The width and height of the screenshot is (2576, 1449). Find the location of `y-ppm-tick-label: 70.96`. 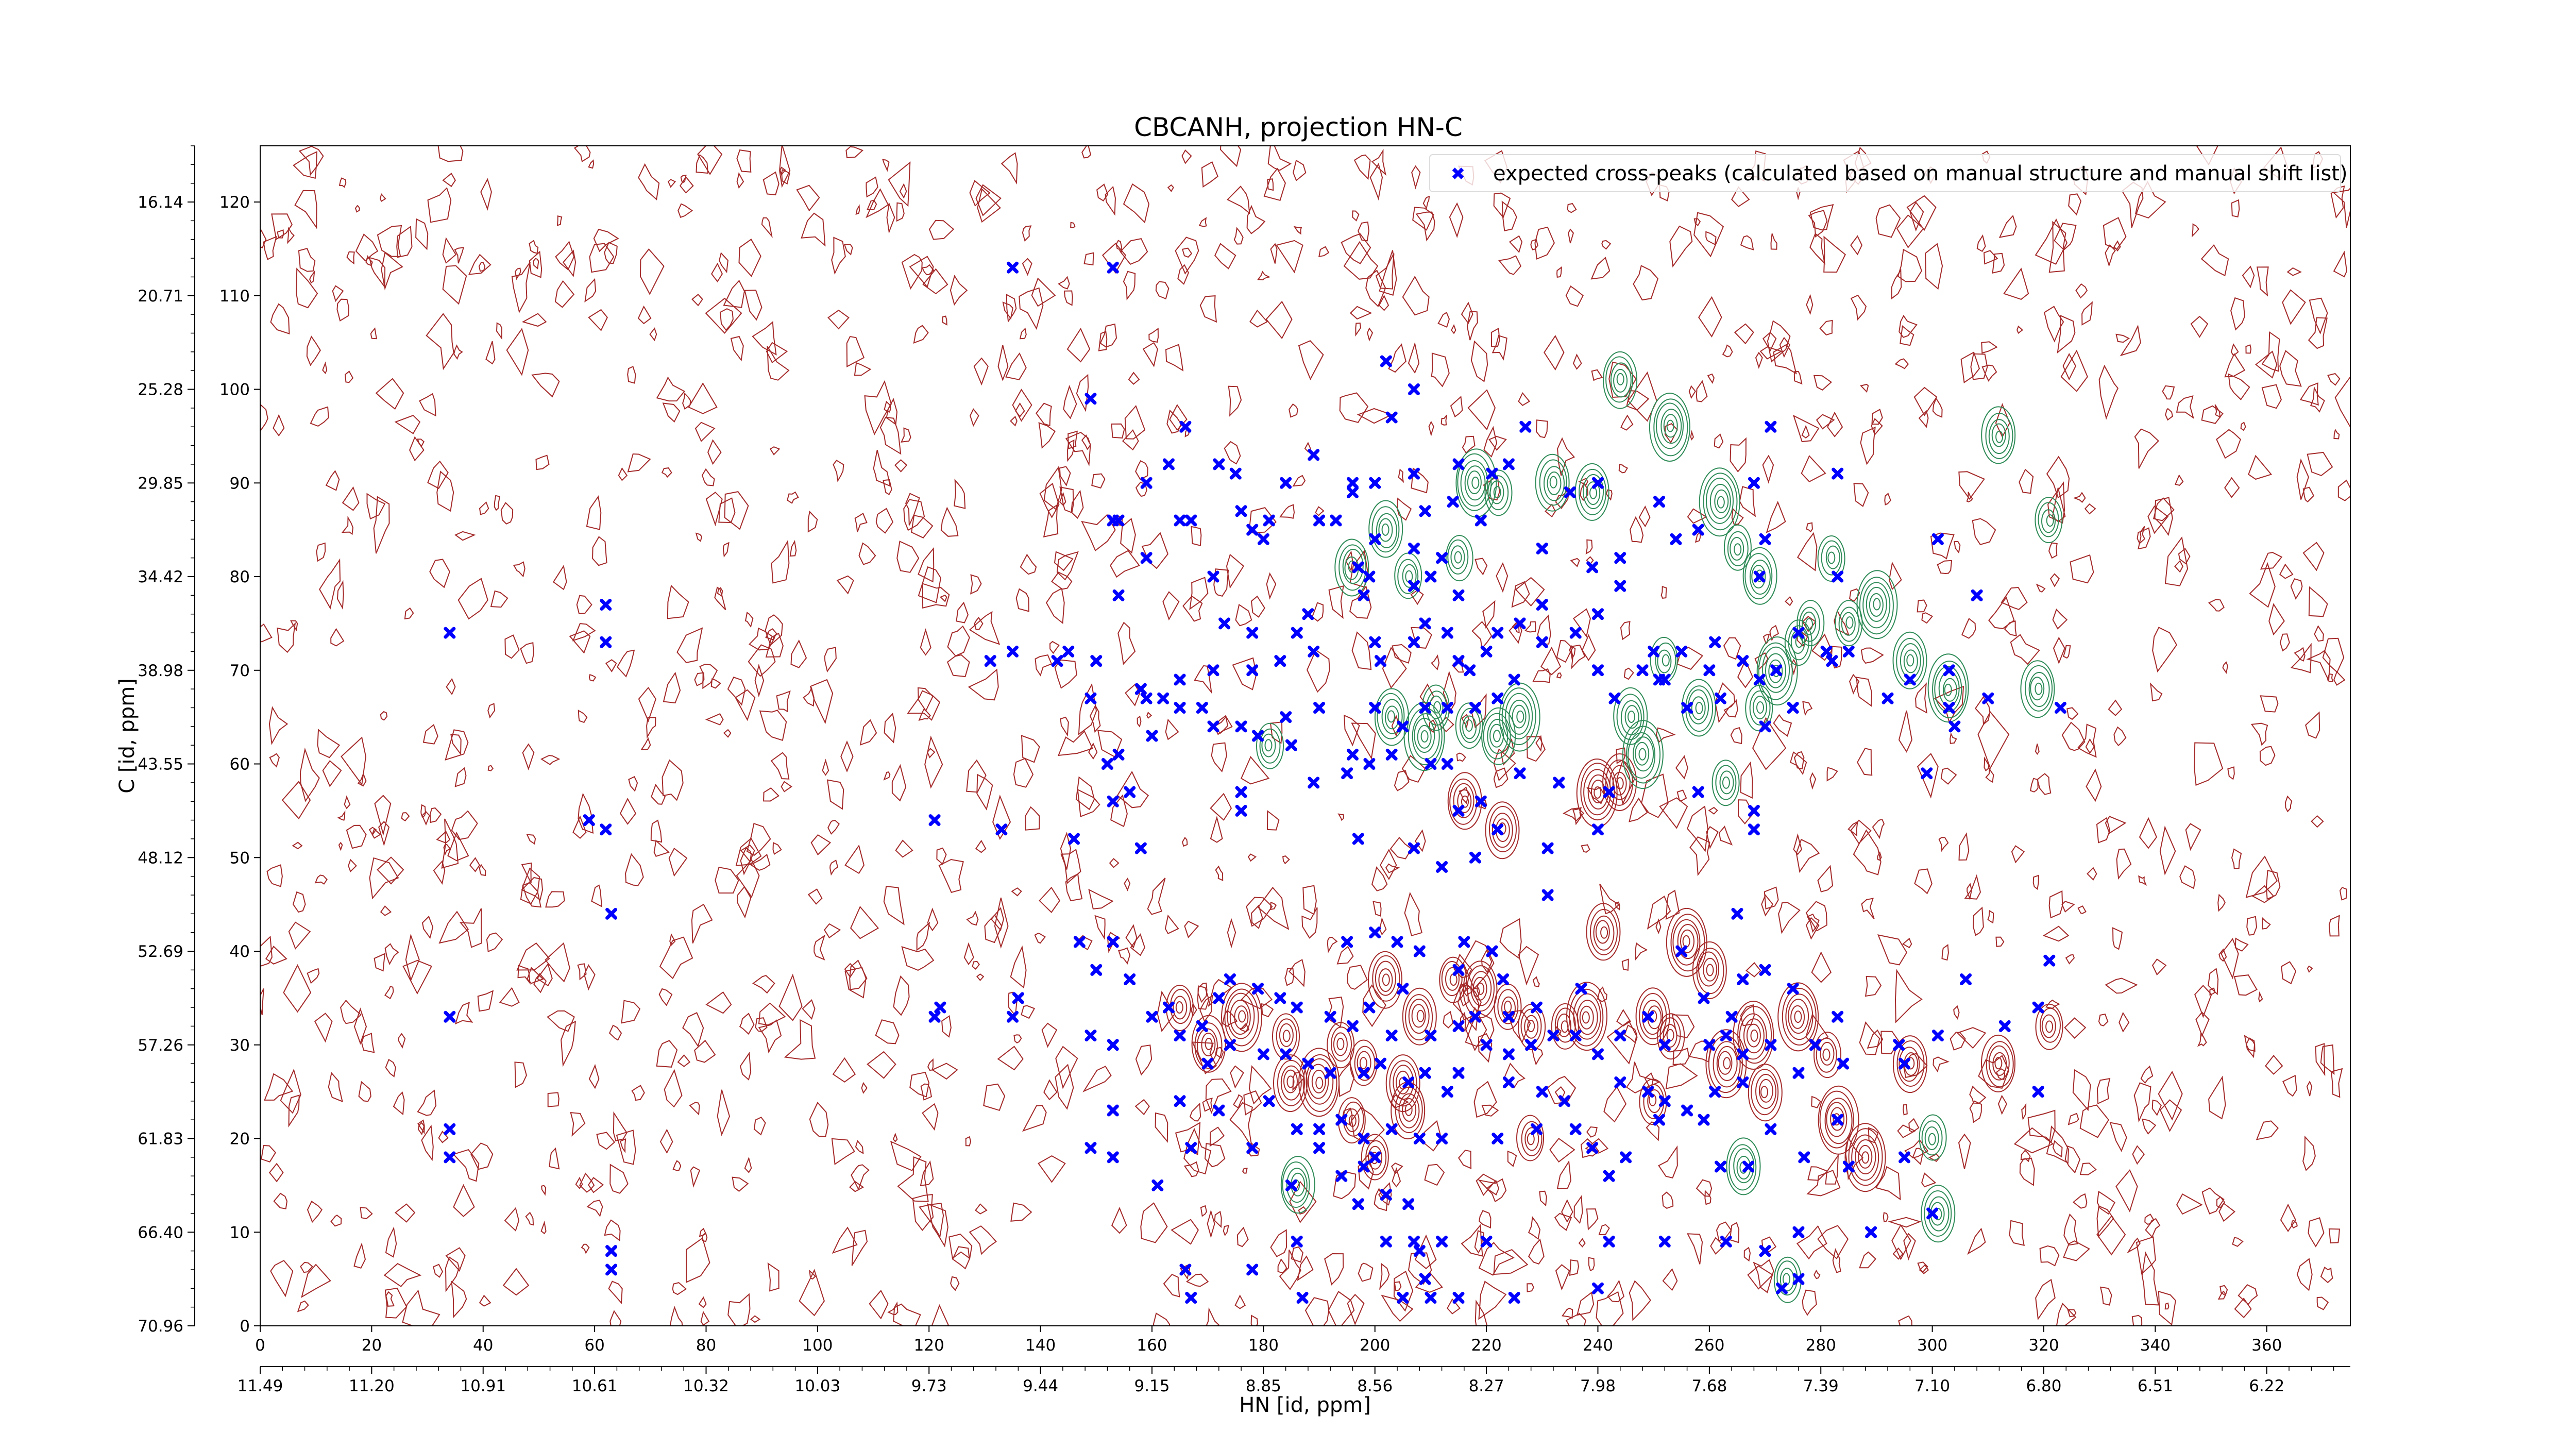

y-ppm-tick-label: 70.96 is located at coordinates (160, 1326).